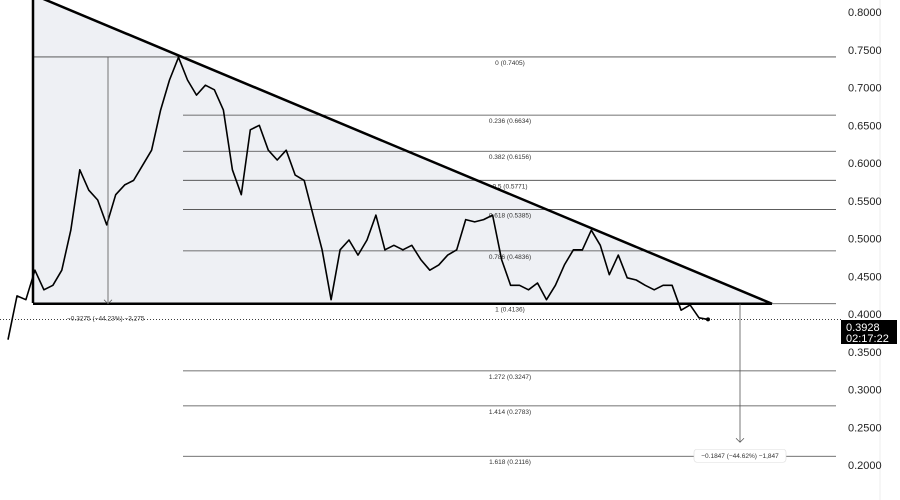 The image size is (900, 500). I want to click on measure-label-box, so click(740, 455).